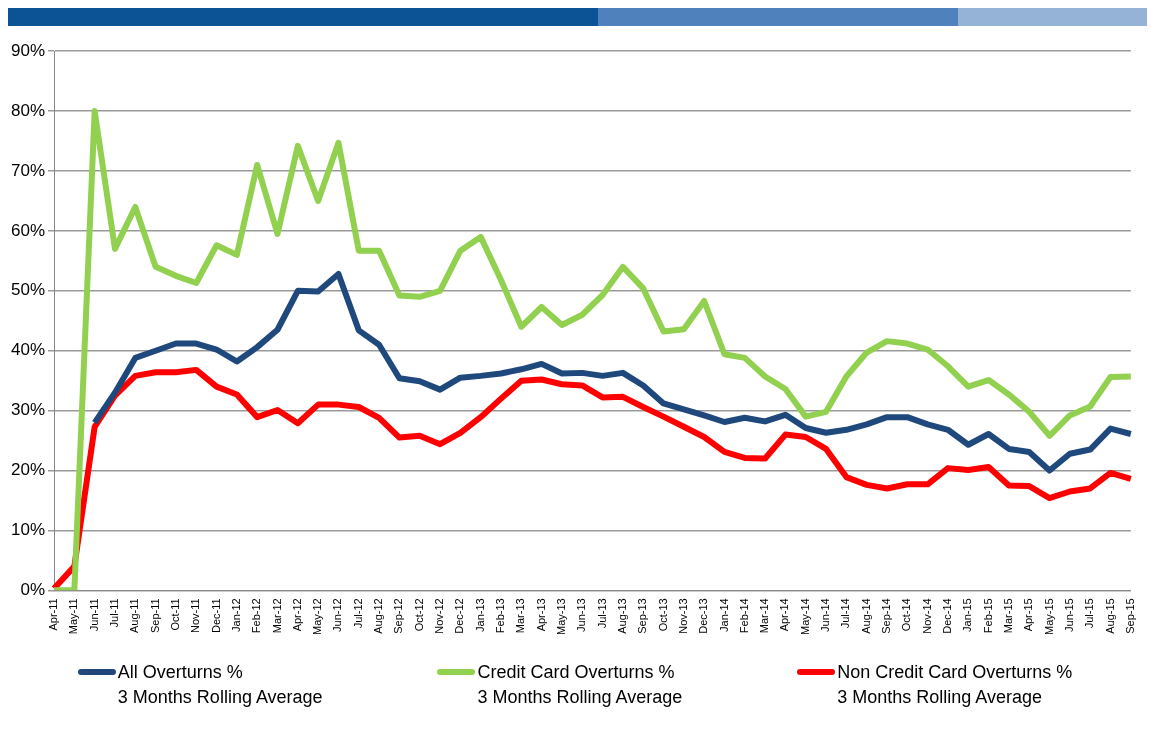 The image size is (1155, 736). Describe the element at coordinates (662, 615) in the screenshot. I see `x-tick-label: Oct-13` at that location.